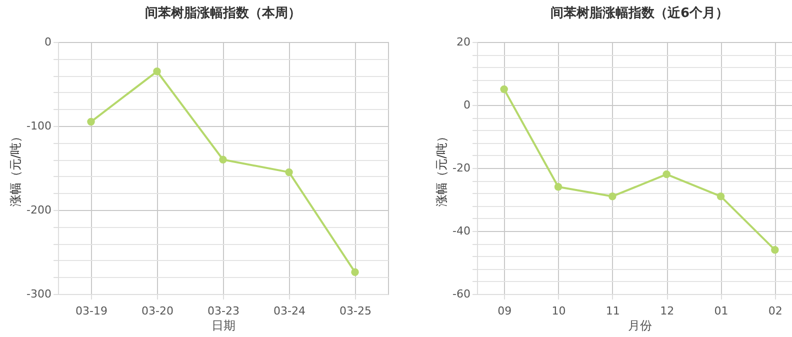  I want to click on x-axis-title: 月份, so click(640, 325).